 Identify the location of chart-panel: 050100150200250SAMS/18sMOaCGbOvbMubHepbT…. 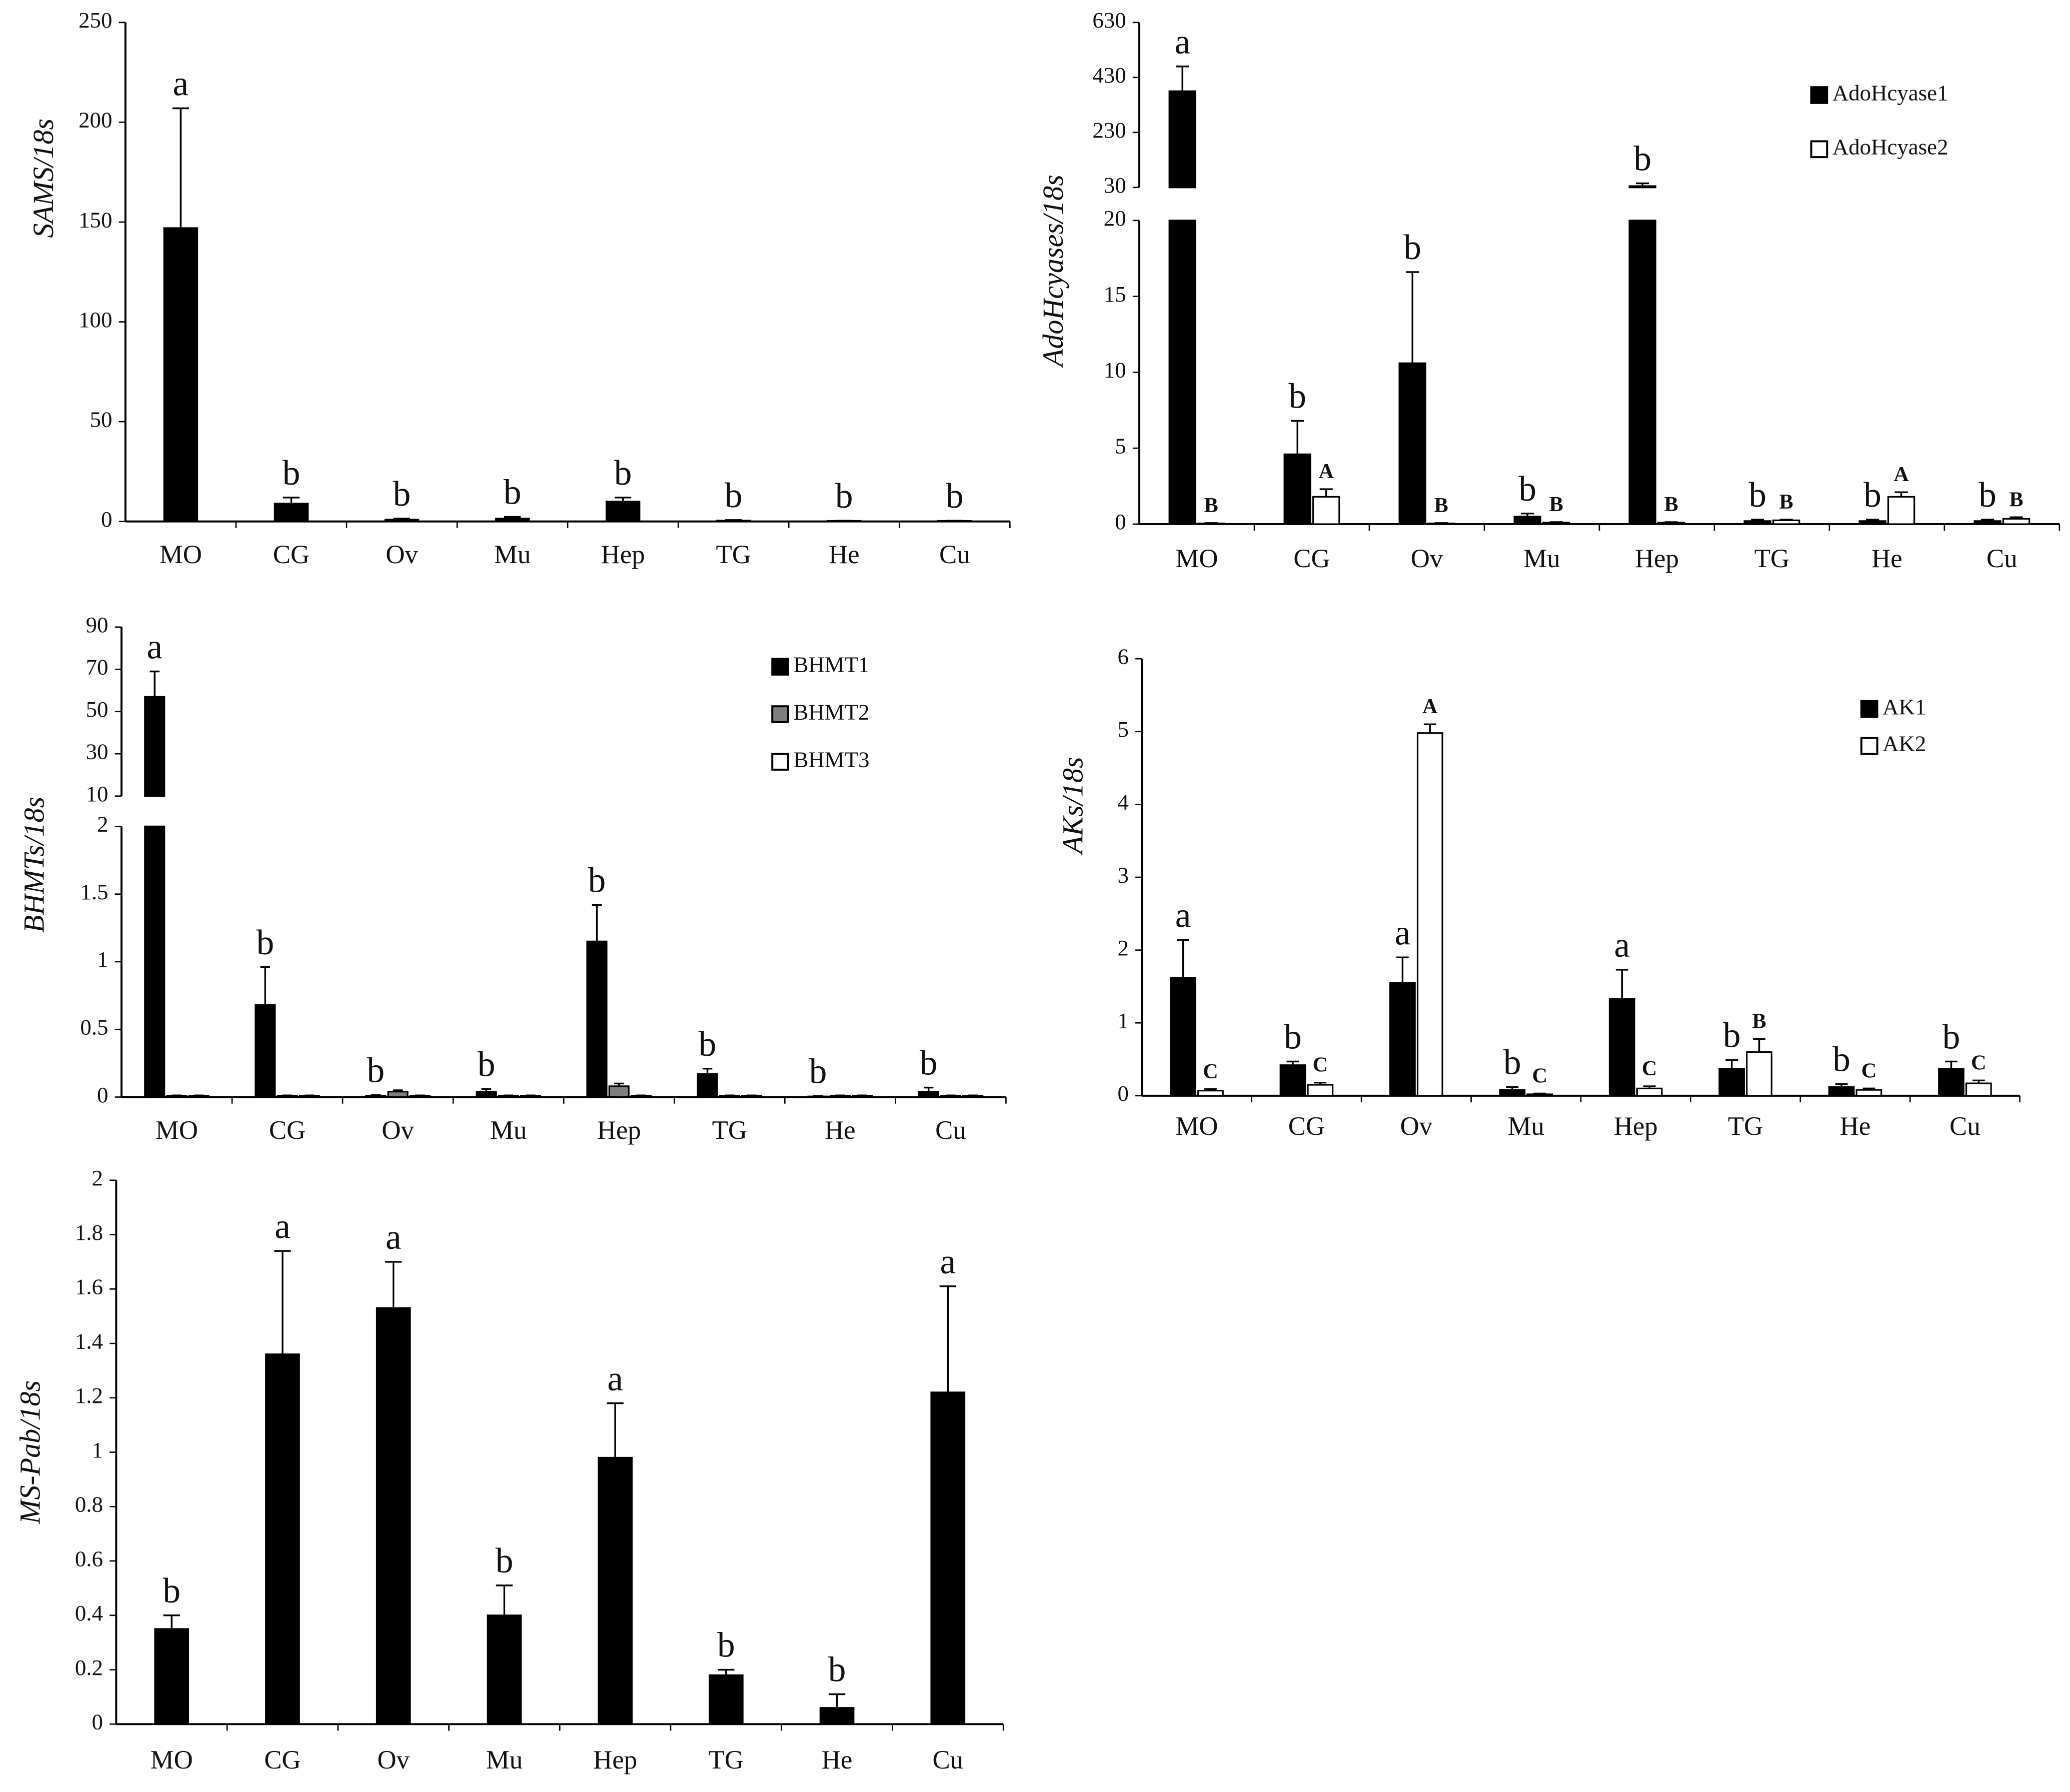
(519, 288).